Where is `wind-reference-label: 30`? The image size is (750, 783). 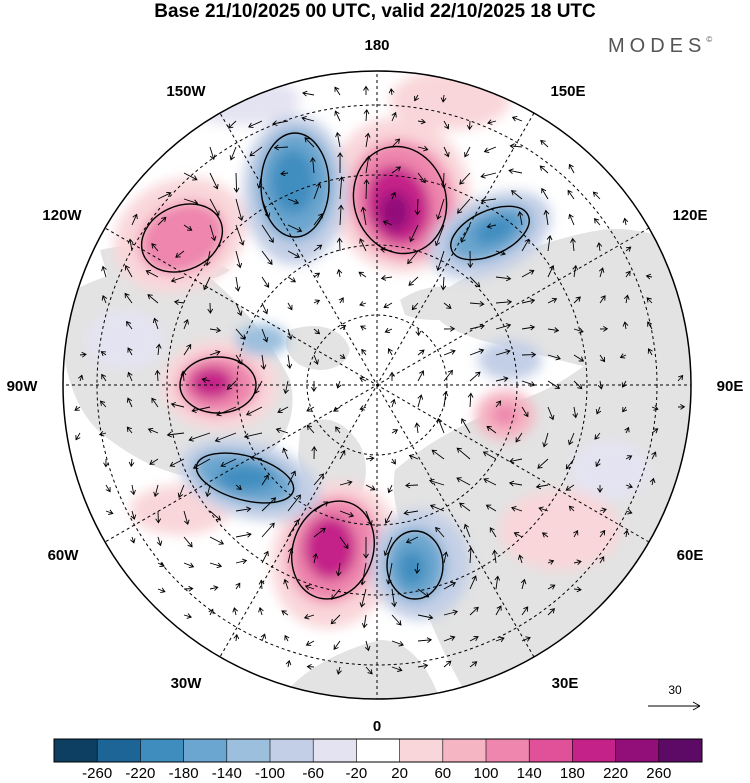 wind-reference-label: 30 is located at coordinates (675, 690).